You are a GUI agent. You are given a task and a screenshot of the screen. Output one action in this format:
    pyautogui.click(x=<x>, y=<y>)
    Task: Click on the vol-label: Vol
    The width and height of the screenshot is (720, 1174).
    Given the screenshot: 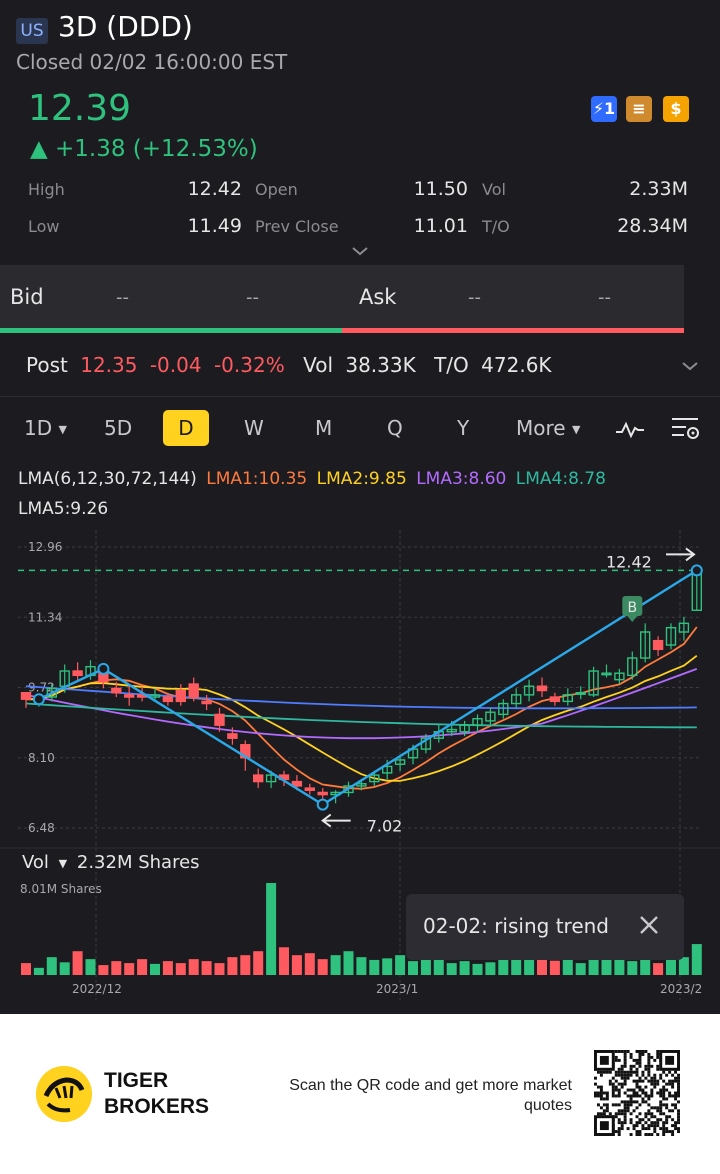 What is the action you would take?
    pyautogui.click(x=494, y=189)
    